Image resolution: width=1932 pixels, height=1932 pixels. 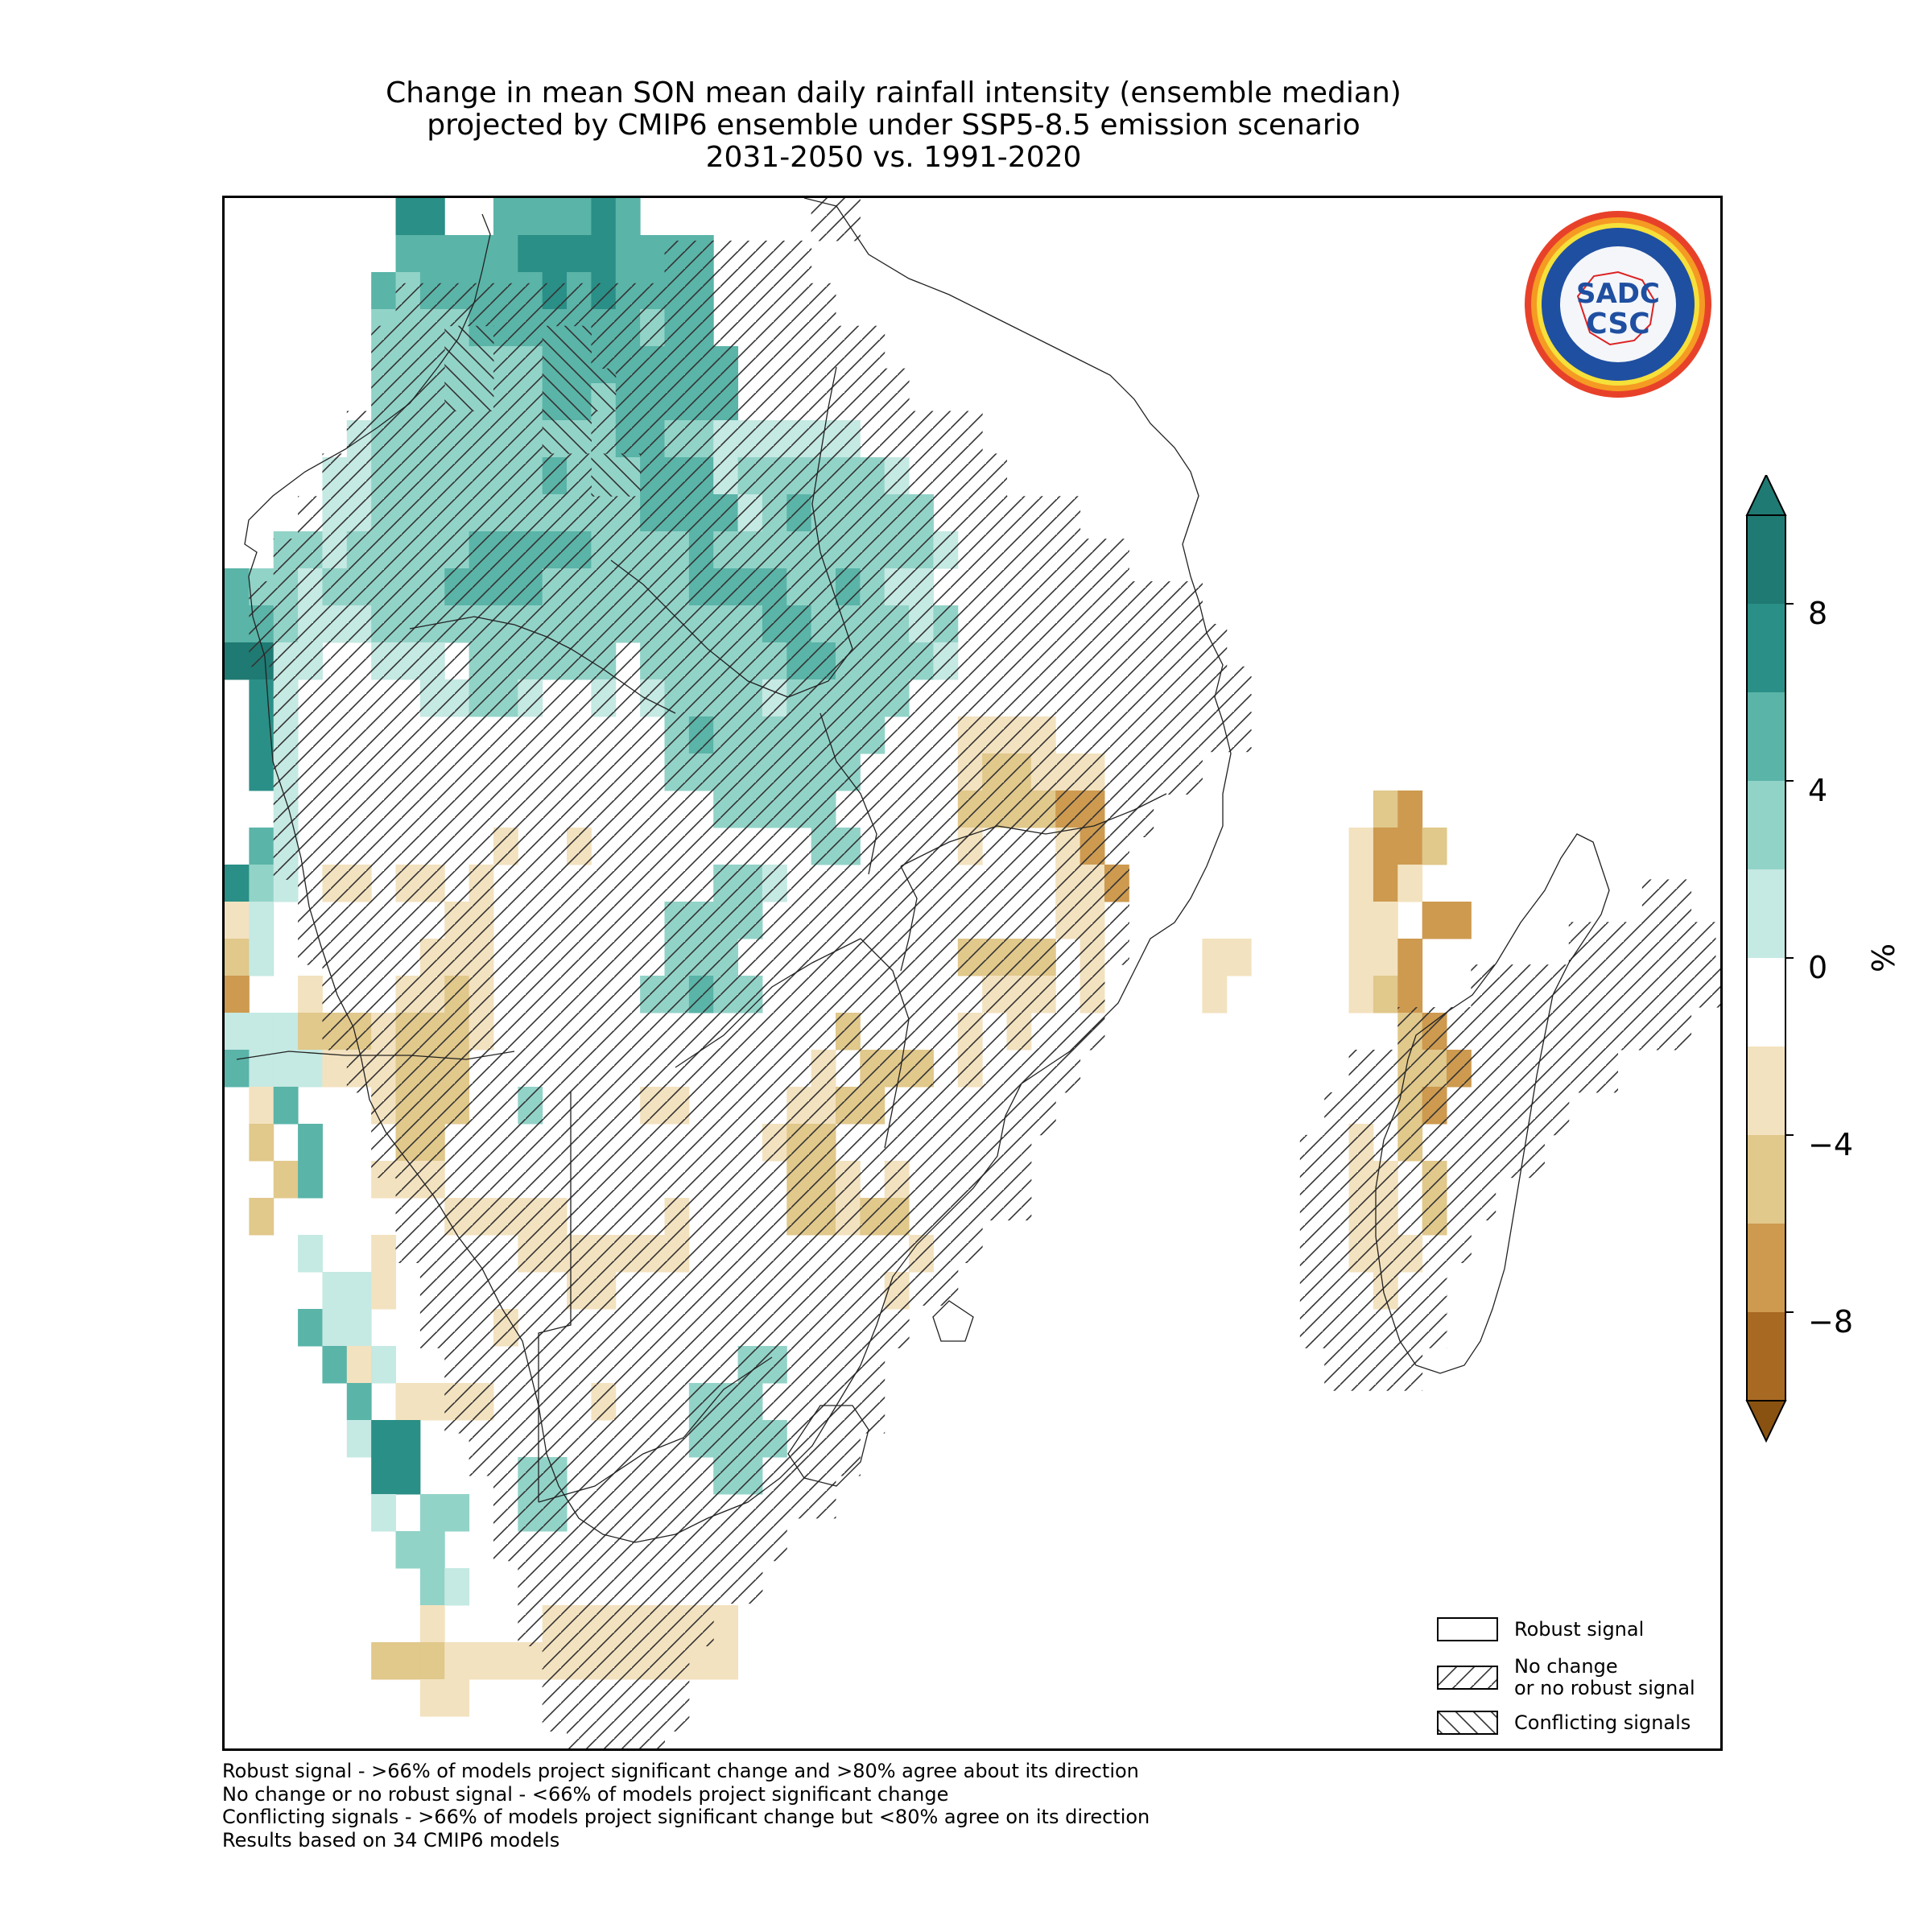 I want to click on hatch-conflicting-cell, so click(x=457, y=347).